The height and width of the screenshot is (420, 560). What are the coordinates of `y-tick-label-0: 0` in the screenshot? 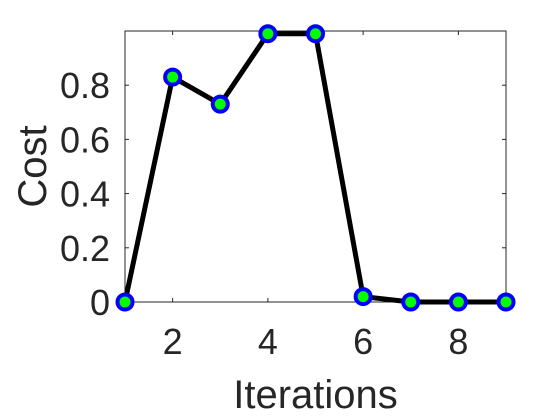 It's located at (100, 302).